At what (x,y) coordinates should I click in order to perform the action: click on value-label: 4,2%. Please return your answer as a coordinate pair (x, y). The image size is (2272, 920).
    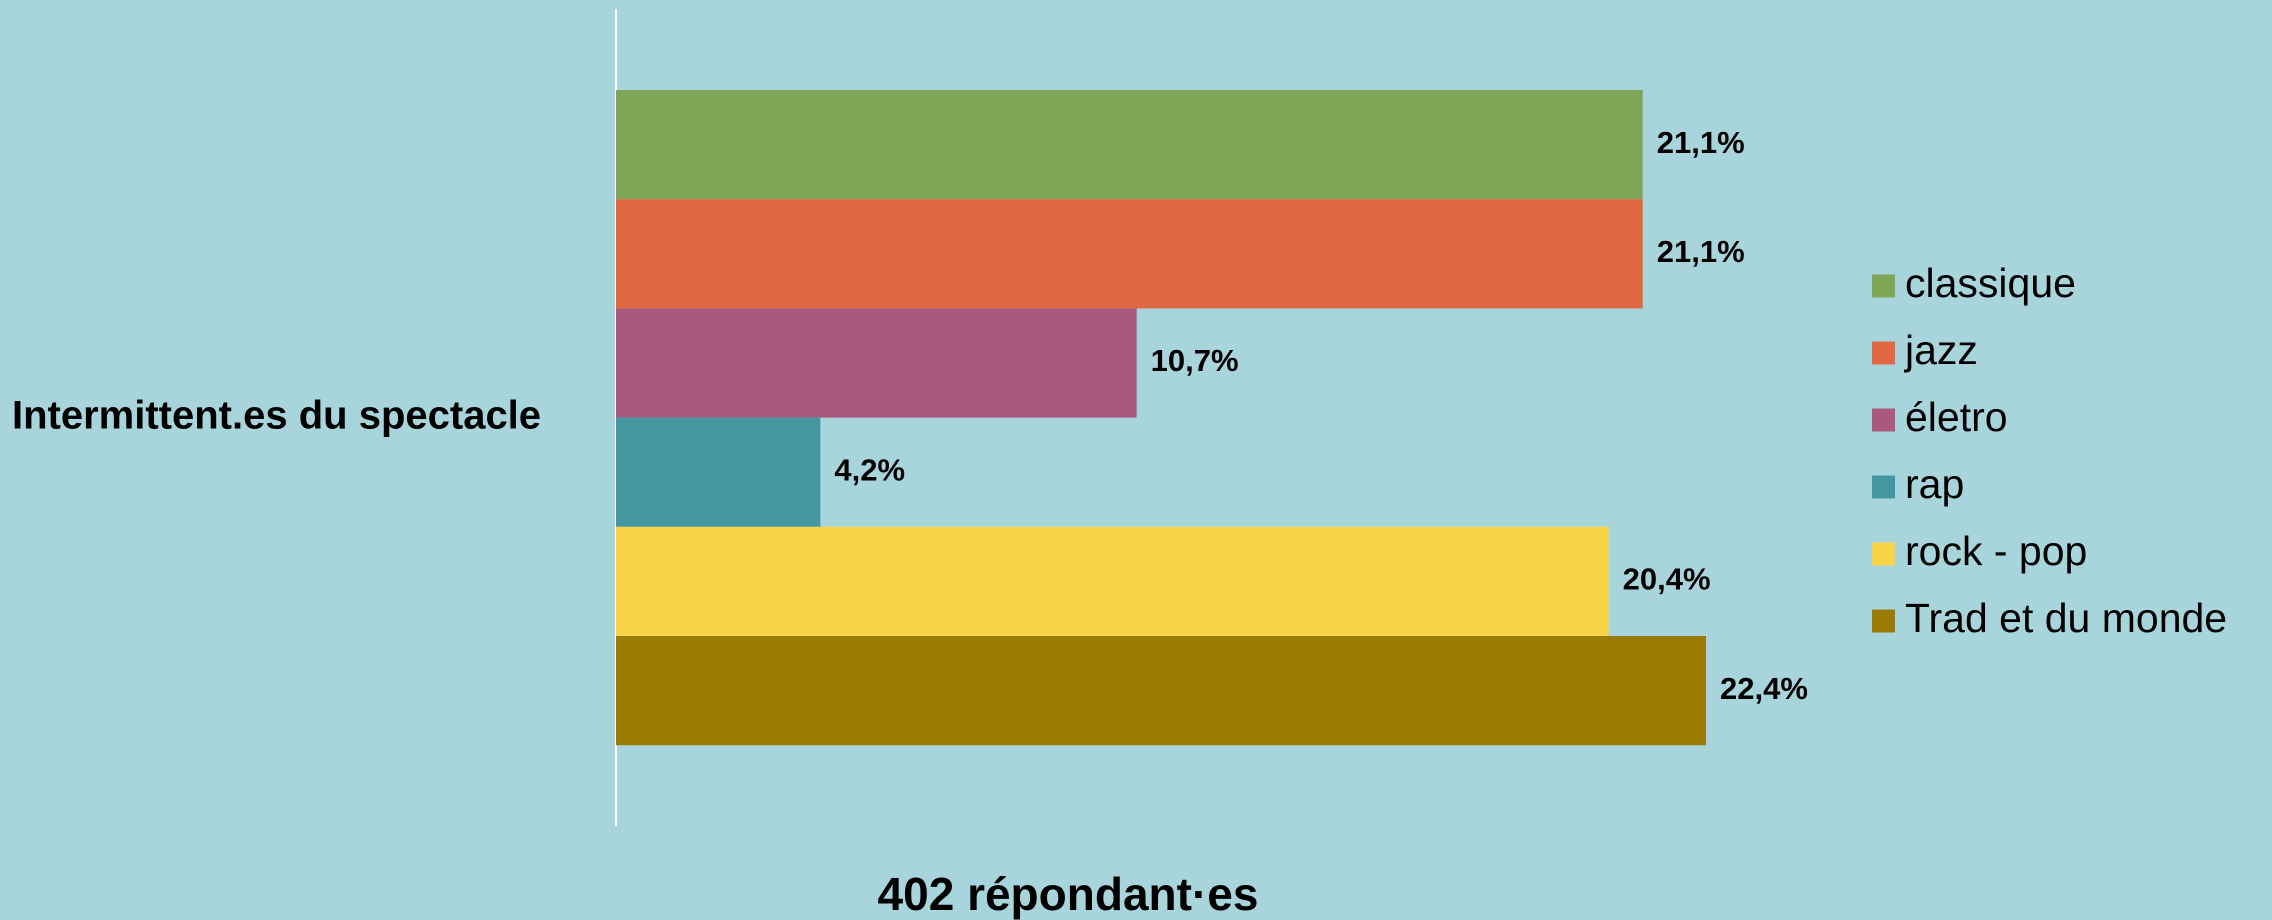
    Looking at the image, I should click on (869, 469).